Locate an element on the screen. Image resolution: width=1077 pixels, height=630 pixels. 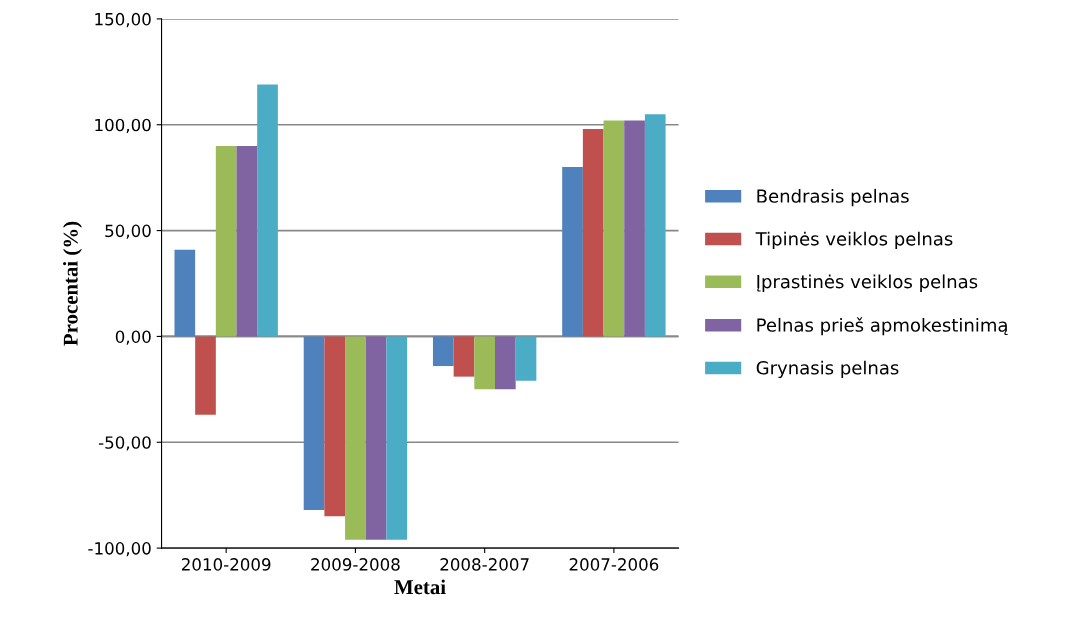
x-tick-label: 2010-2009 is located at coordinates (226, 564).